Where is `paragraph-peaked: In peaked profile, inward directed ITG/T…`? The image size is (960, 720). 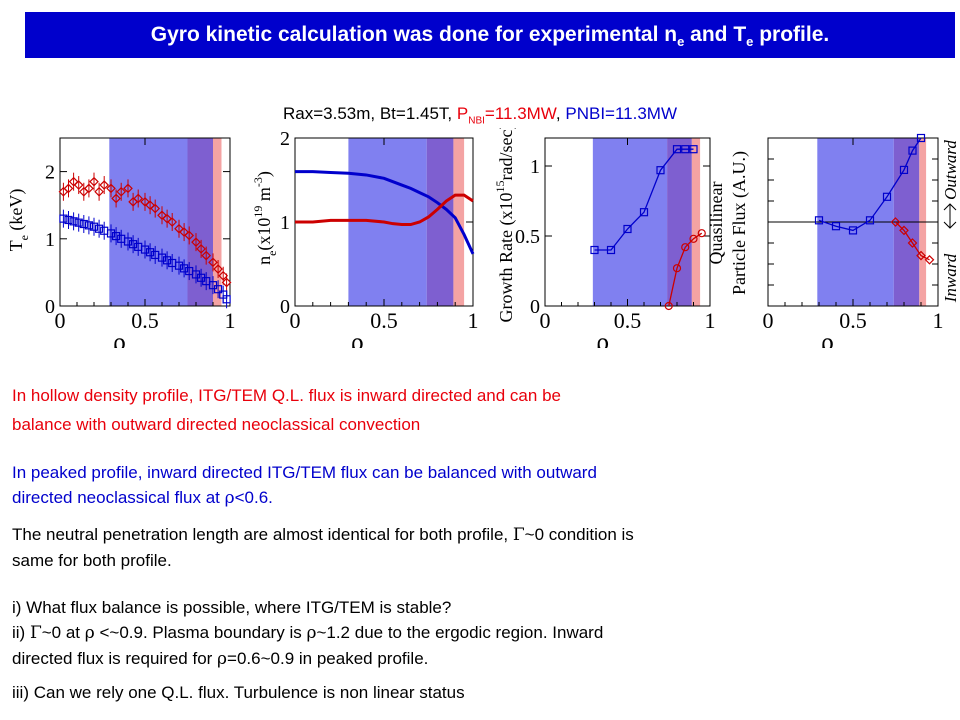
paragraph-peaked: In peaked profile, inward directed ITG/T… is located at coordinates (304, 485).